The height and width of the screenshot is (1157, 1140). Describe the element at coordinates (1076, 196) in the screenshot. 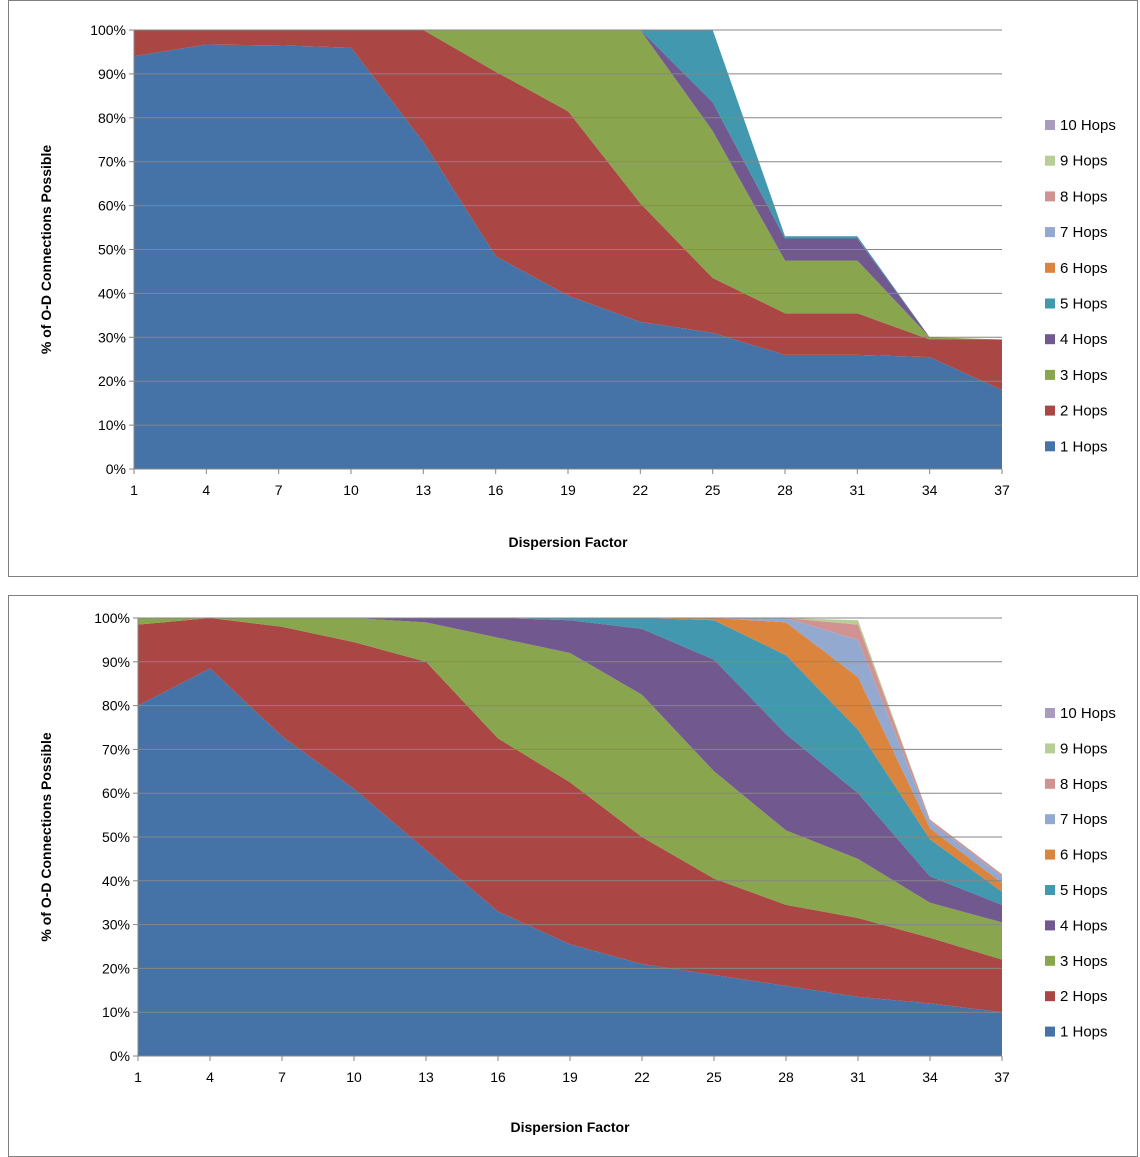

I see `legend-item: 8 Hops` at that location.